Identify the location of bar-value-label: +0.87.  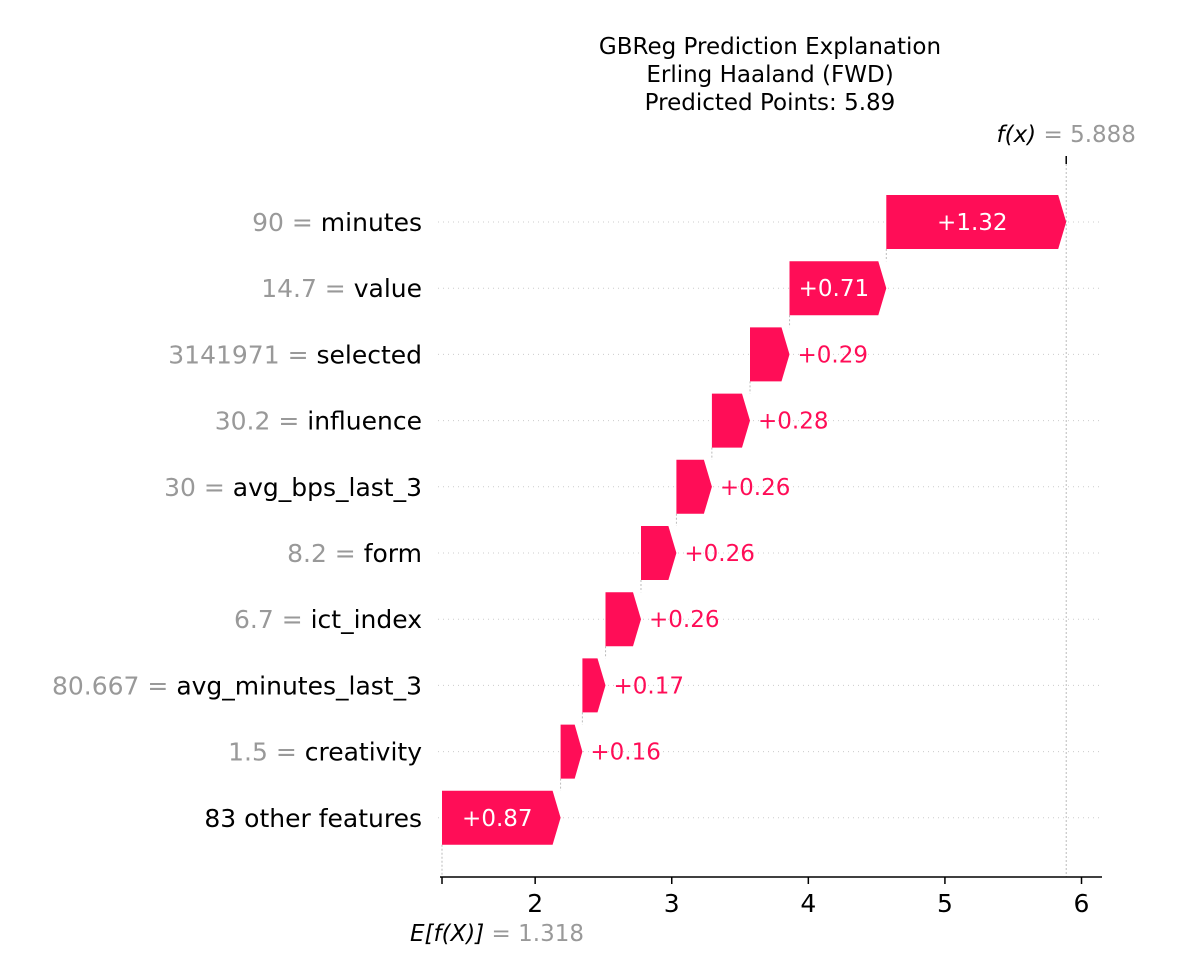
(497, 819).